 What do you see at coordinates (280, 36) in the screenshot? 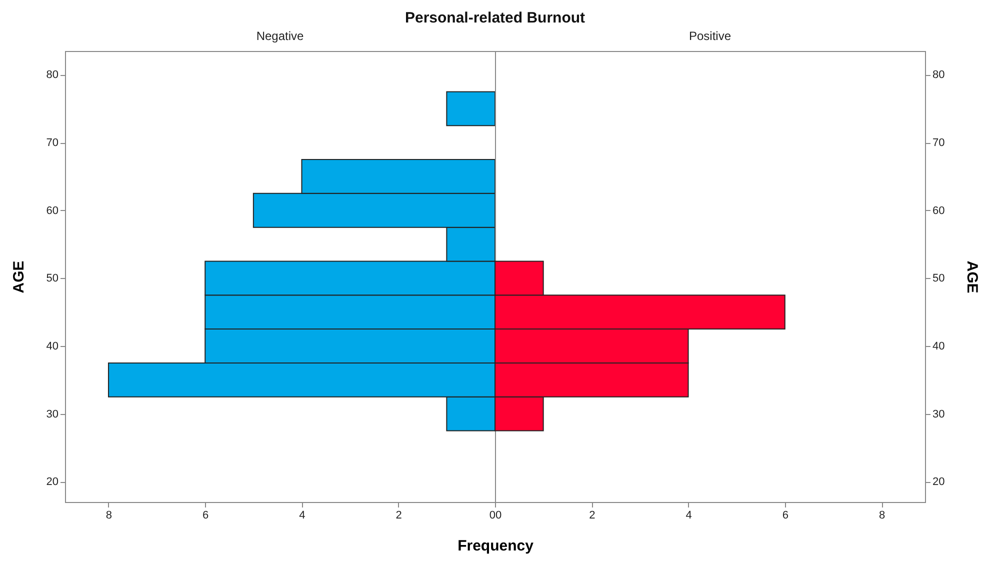
I see `chart-subtitle: Negative` at bounding box center [280, 36].